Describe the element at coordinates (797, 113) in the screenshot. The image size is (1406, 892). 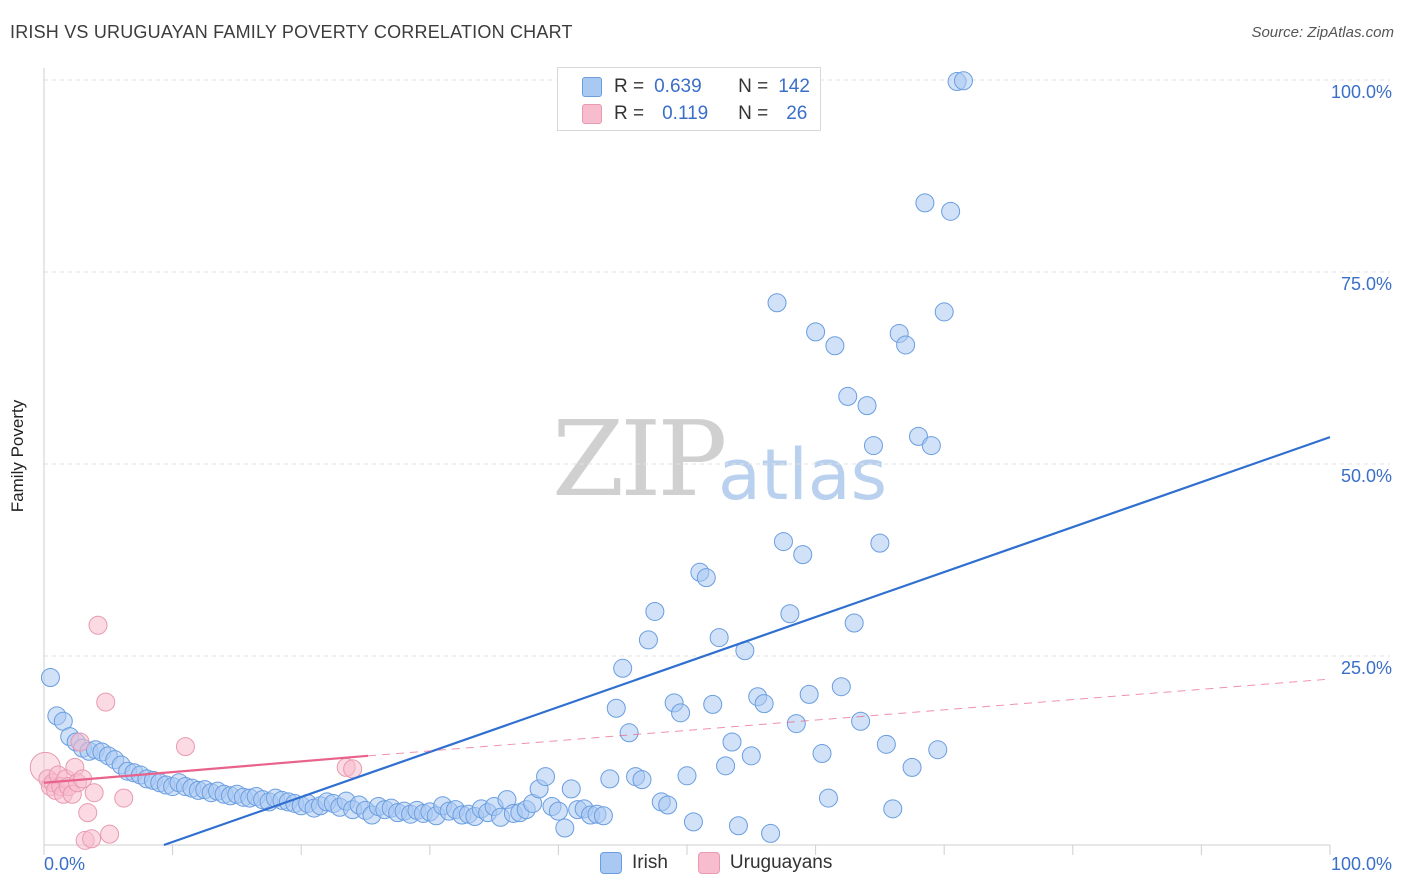
I see `legend-n-value: 26` at that location.